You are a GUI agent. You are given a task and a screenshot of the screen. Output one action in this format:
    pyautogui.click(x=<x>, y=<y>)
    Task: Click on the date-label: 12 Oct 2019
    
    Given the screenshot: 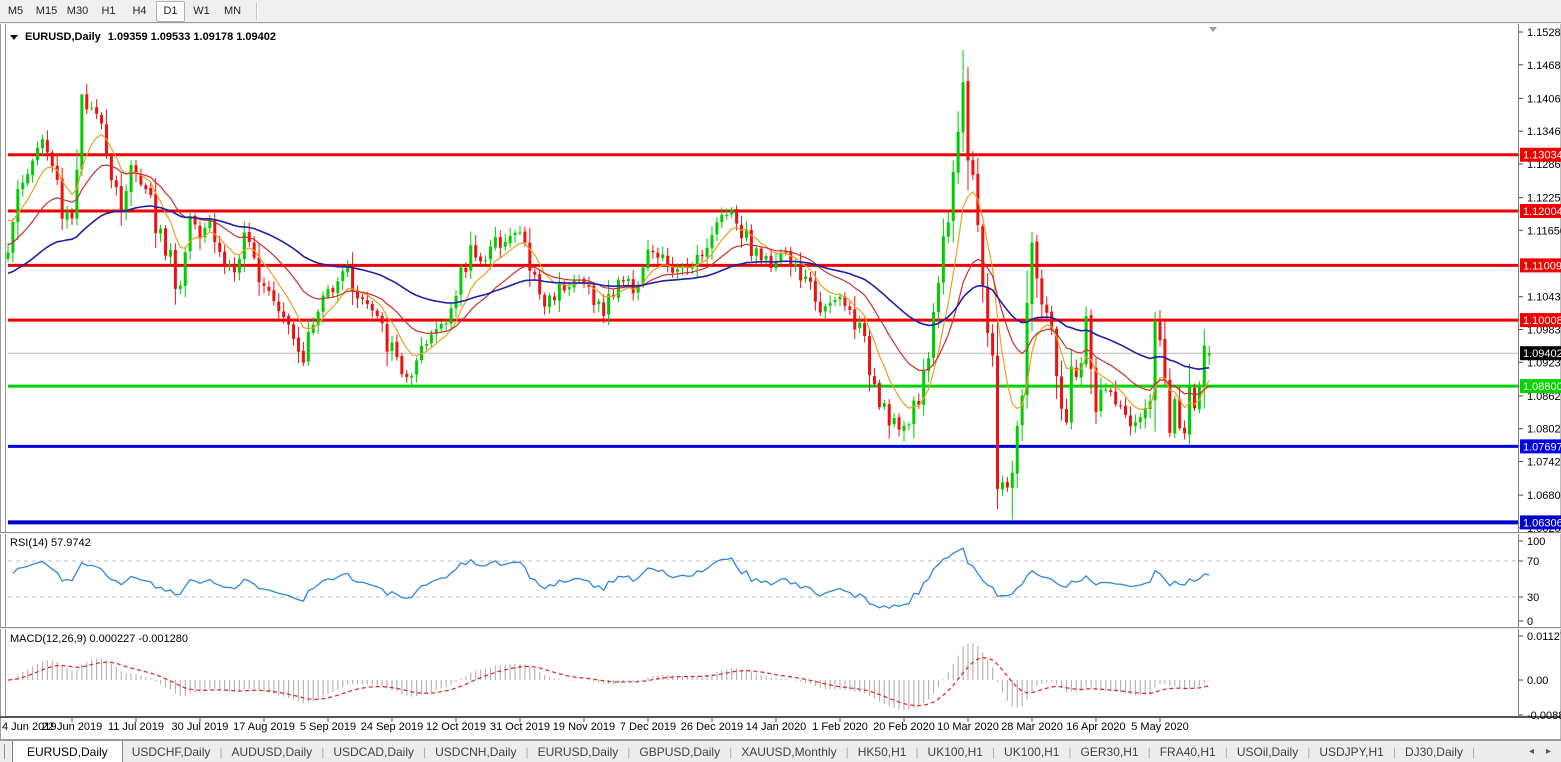 What is the action you would take?
    pyautogui.click(x=456, y=727)
    